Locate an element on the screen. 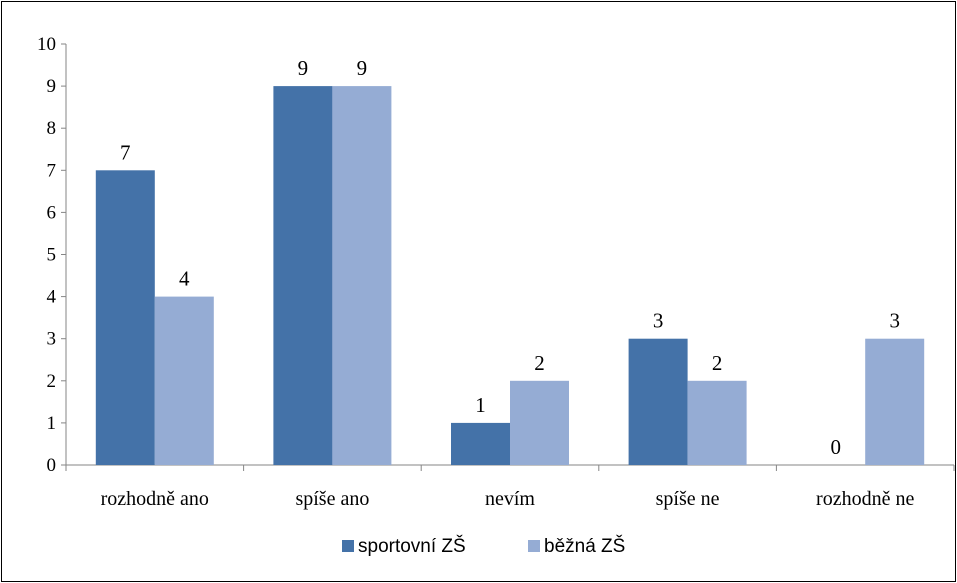 This screenshot has width=957, height=583. y-tick-label: 7 is located at coordinates (52, 170).